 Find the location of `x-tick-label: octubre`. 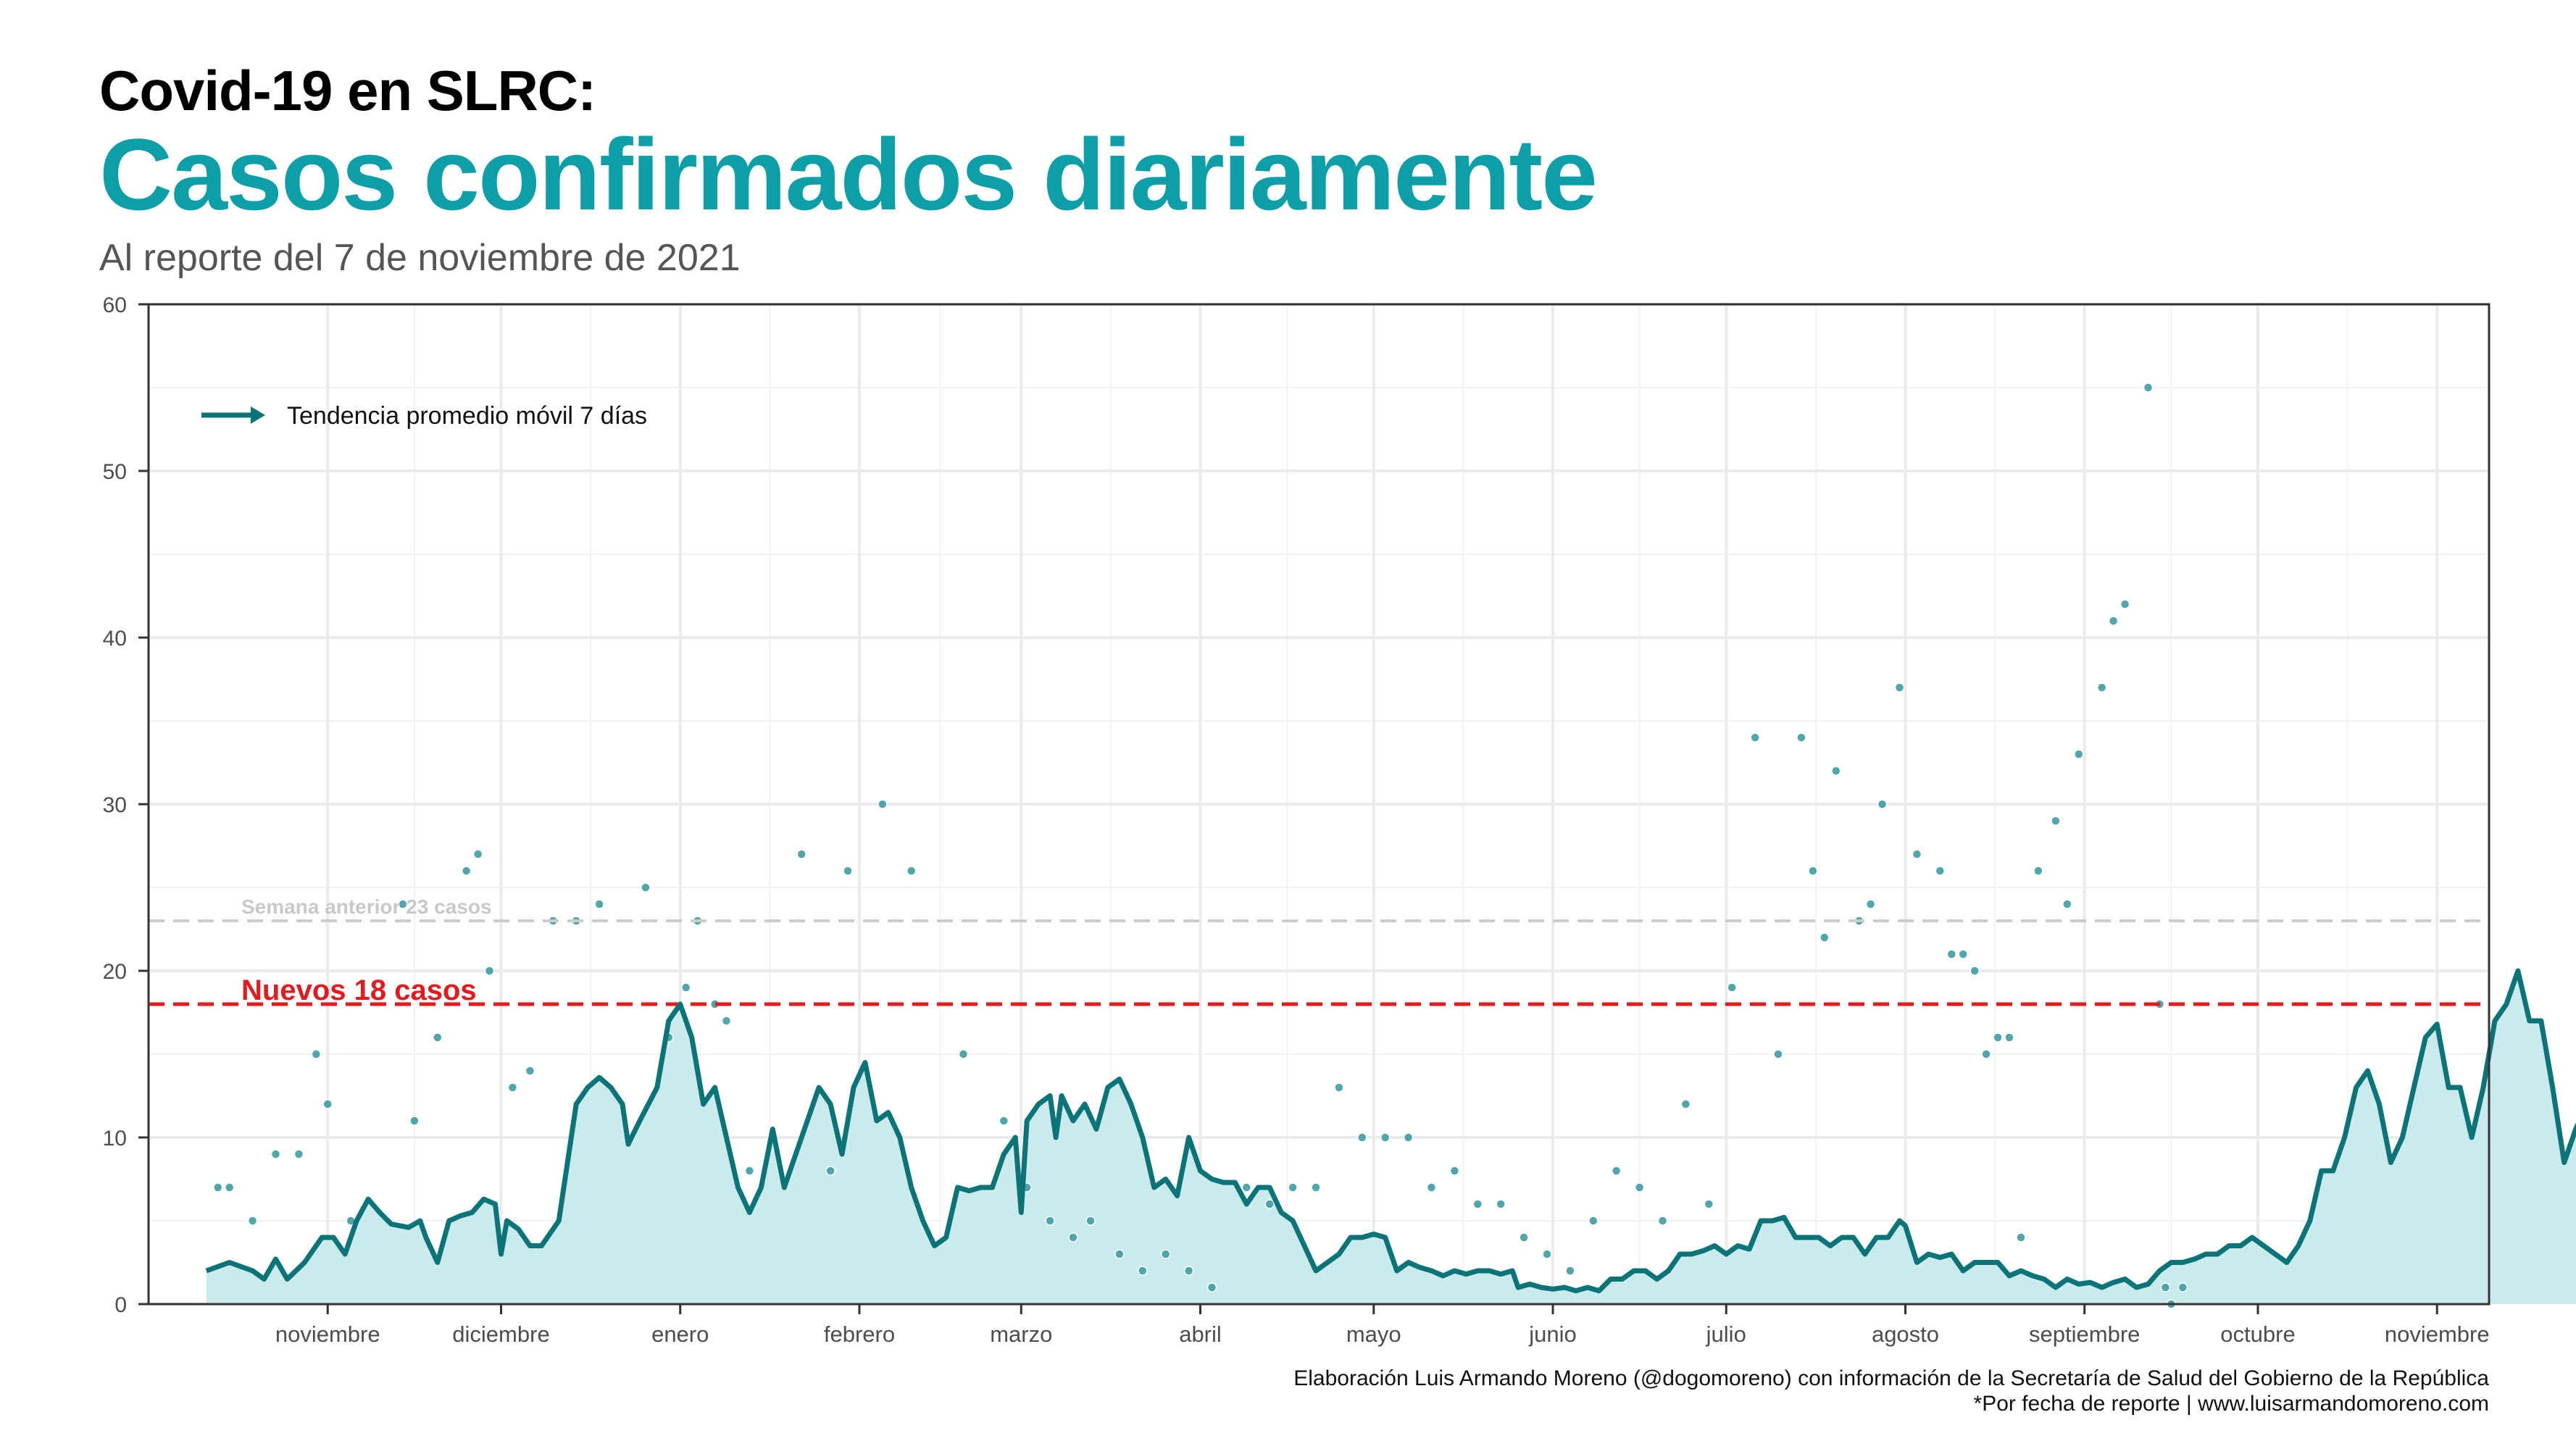

x-tick-label: octubre is located at coordinates (2257, 1334).